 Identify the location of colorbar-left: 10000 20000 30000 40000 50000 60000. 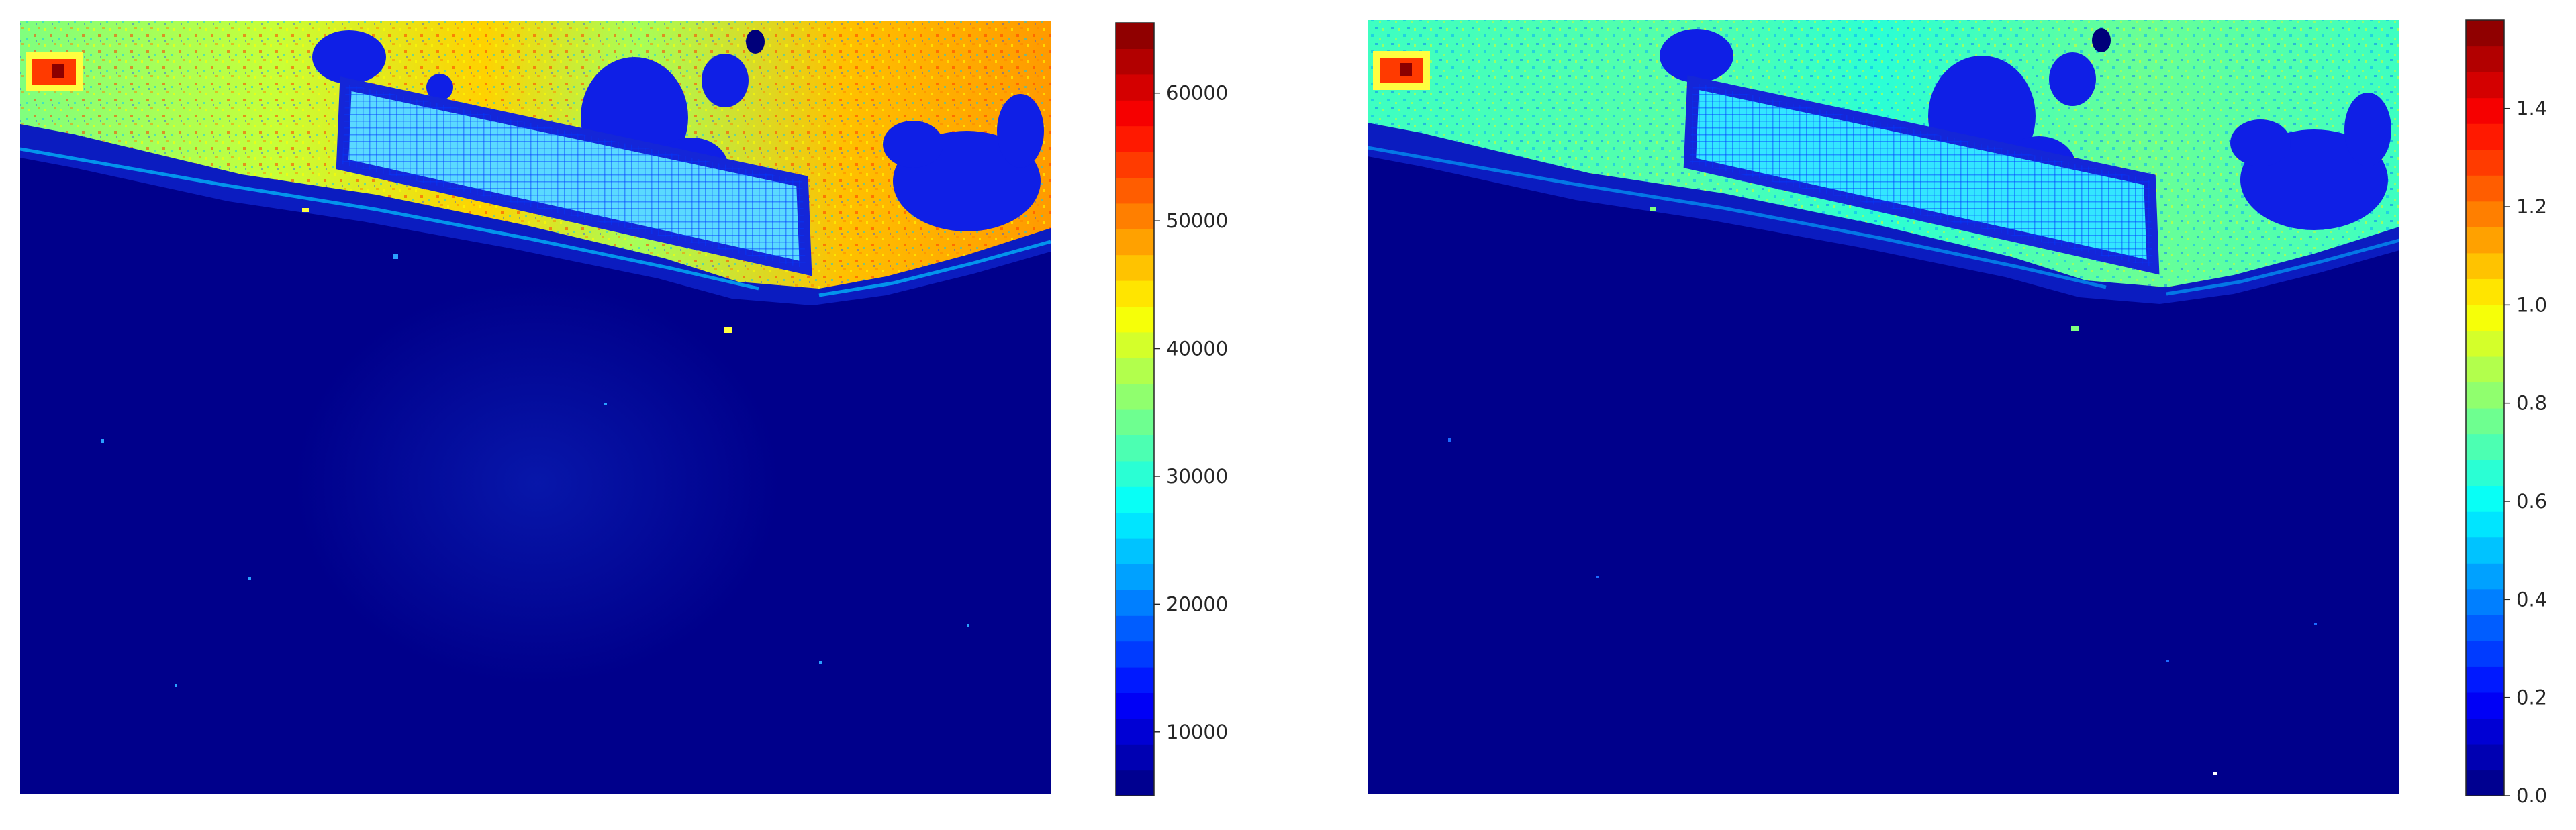
(1171, 409).